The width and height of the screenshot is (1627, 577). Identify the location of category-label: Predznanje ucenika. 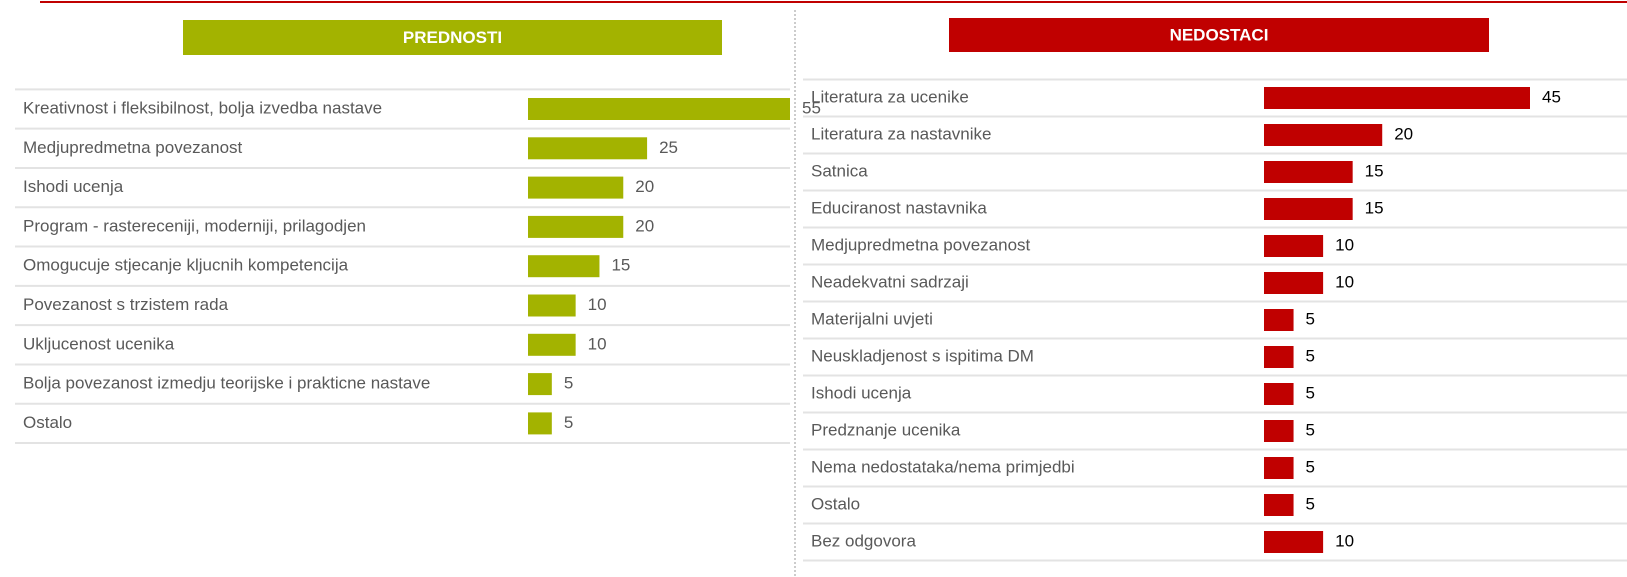
(886, 429).